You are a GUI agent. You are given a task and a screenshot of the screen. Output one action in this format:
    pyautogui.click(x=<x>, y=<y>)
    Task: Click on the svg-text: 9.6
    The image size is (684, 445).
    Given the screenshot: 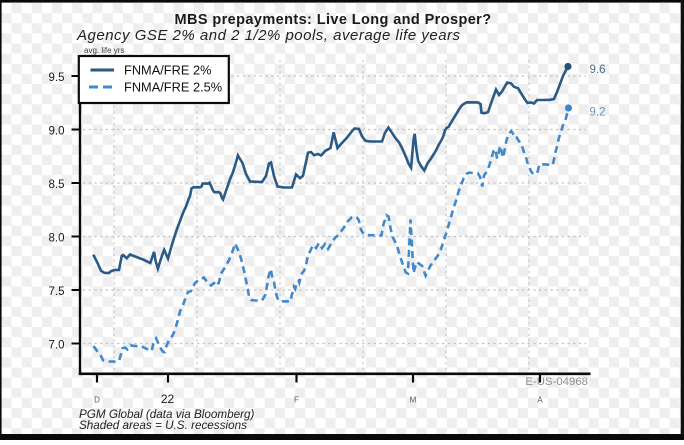 What is the action you would take?
    pyautogui.click(x=598, y=70)
    